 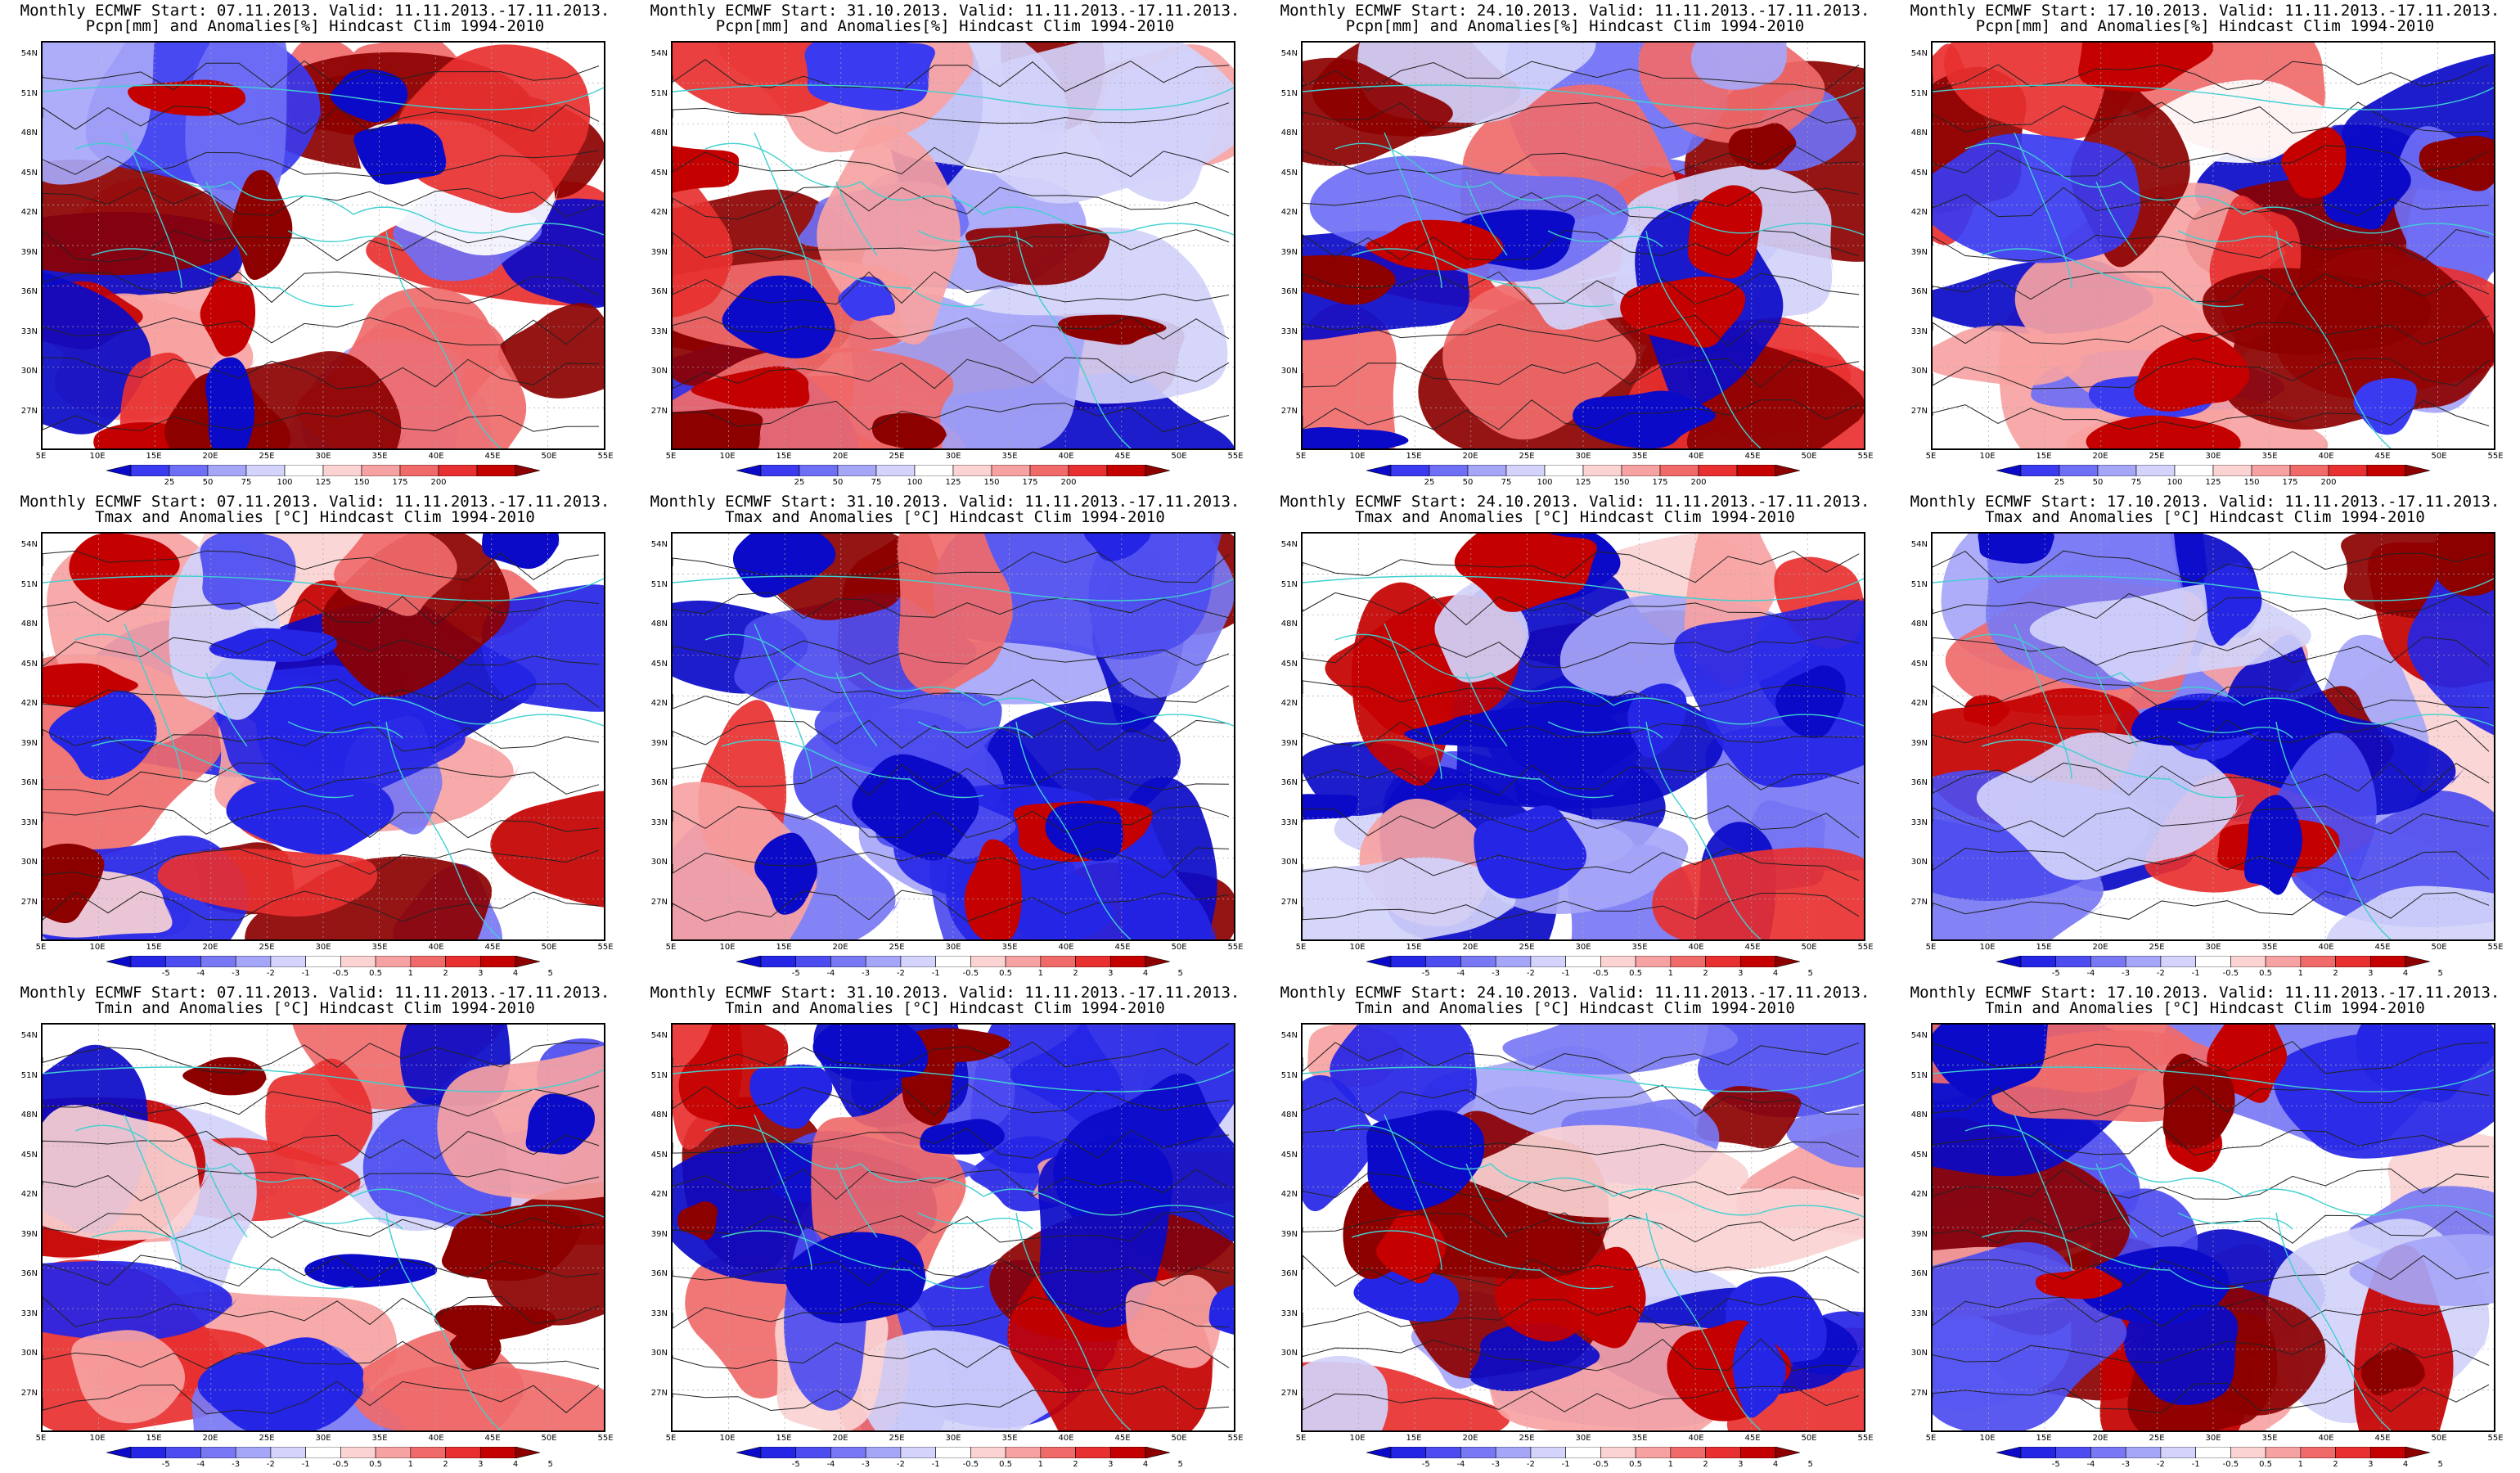 I want to click on lat-tick-label: 30N, so click(x=1919, y=862).